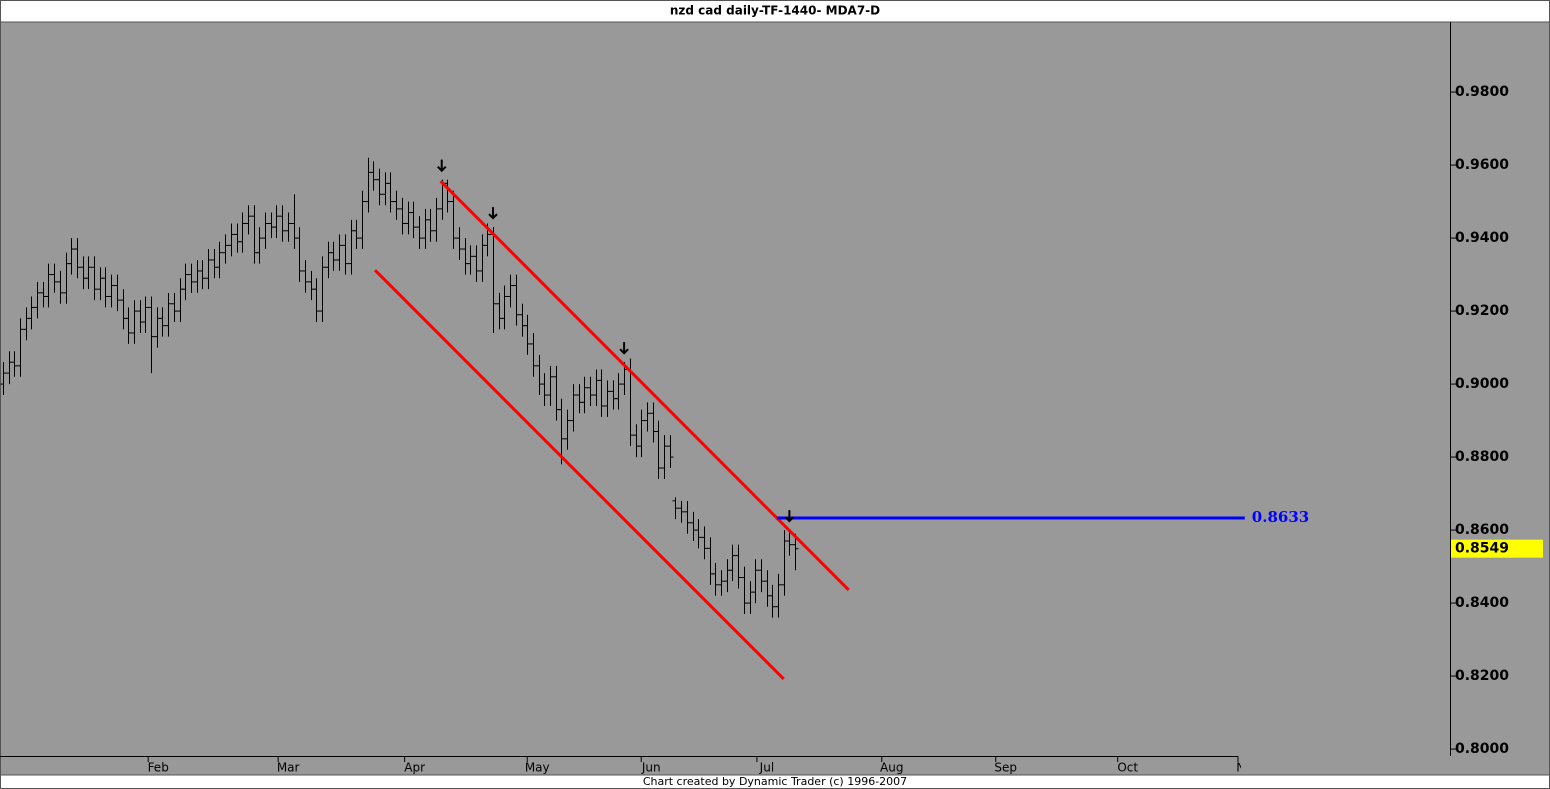 The width and height of the screenshot is (1550, 789). I want to click on y-tick-label: 0.9800, so click(1482, 92).